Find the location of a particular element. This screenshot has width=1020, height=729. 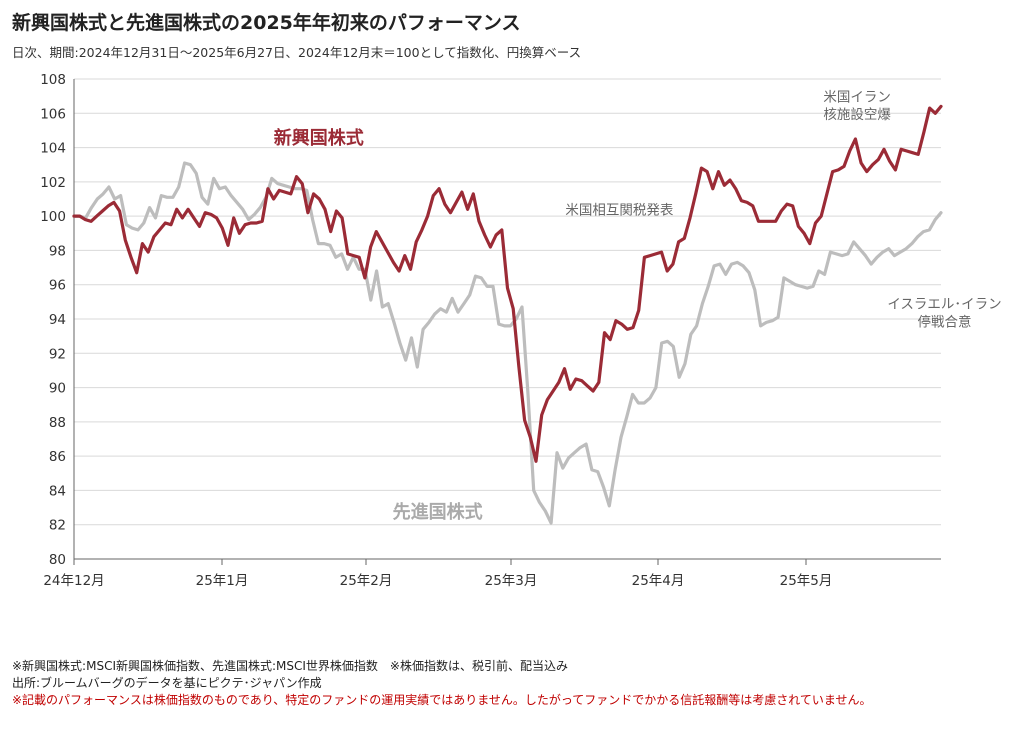

annotation-label: 米国イラン is located at coordinates (857, 97).